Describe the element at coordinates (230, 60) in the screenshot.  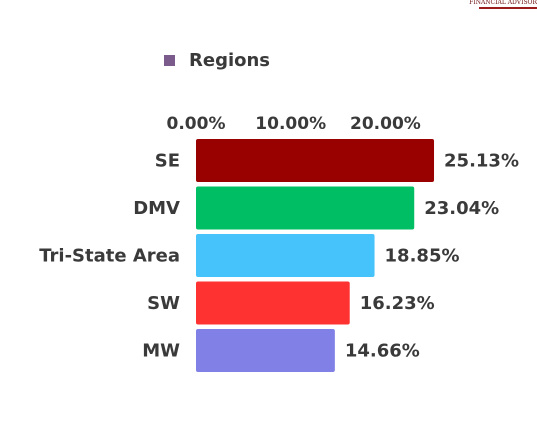
I see `legend-label: Regions` at that location.